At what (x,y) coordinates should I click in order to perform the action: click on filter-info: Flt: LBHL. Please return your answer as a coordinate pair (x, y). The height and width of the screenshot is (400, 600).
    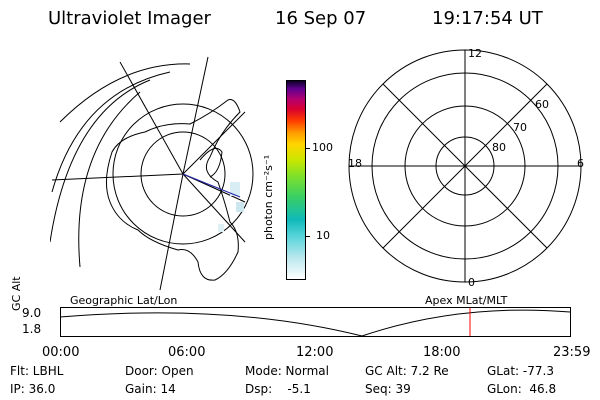
    Looking at the image, I should click on (37, 371).